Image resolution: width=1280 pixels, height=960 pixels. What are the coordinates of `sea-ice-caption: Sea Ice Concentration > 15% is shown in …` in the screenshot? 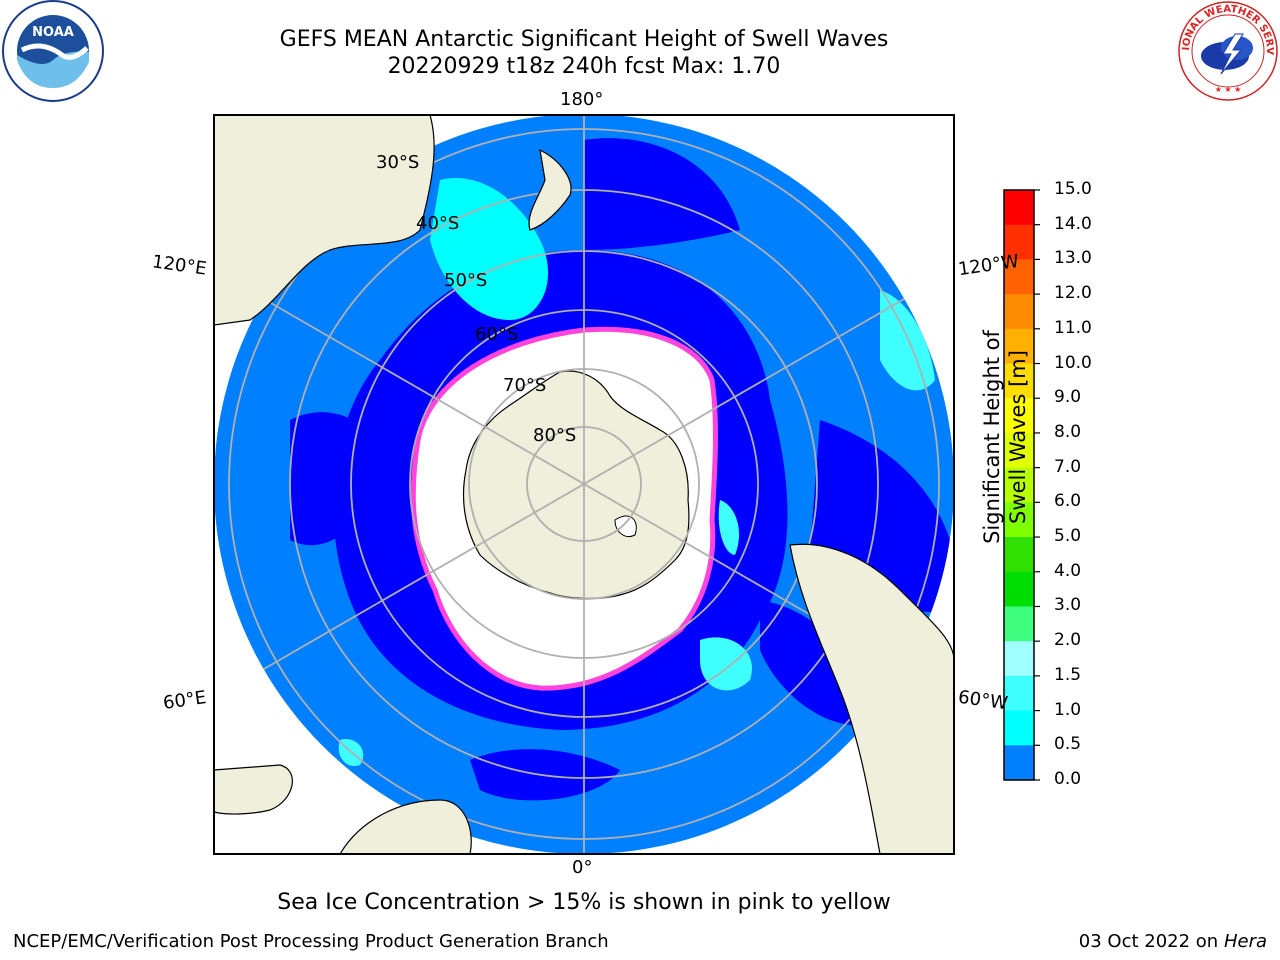 It's located at (584, 902).